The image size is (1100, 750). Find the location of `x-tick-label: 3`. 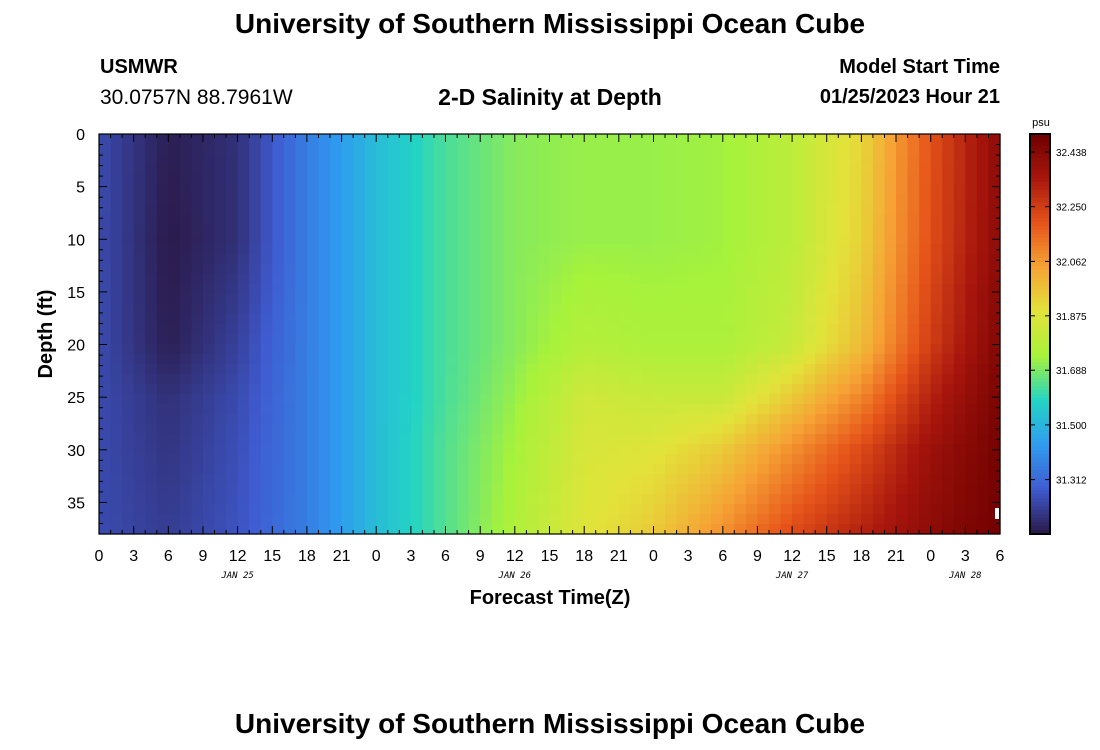

x-tick-label: 3 is located at coordinates (965, 556).